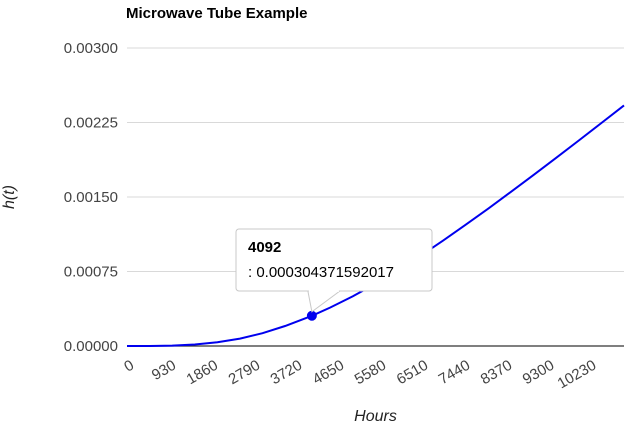 Image resolution: width=629 pixels, height=426 pixels. Describe the element at coordinates (496, 372) in the screenshot. I see `x-tick-label: 8370` at that location.